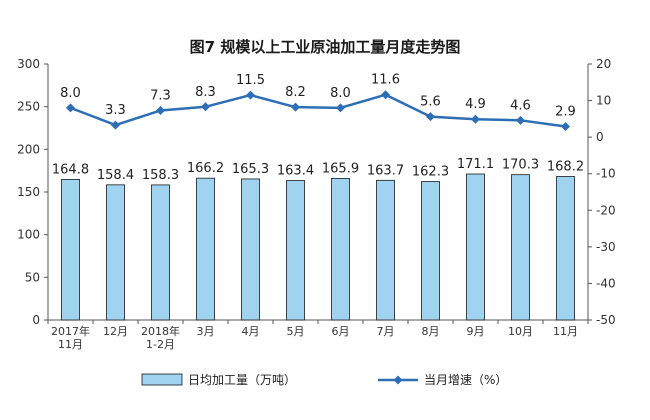 Image resolution: width=650 pixels, height=420 pixels. What do you see at coordinates (520, 165) in the screenshot?
I see `bar-value-label: 170.3` at bounding box center [520, 165].